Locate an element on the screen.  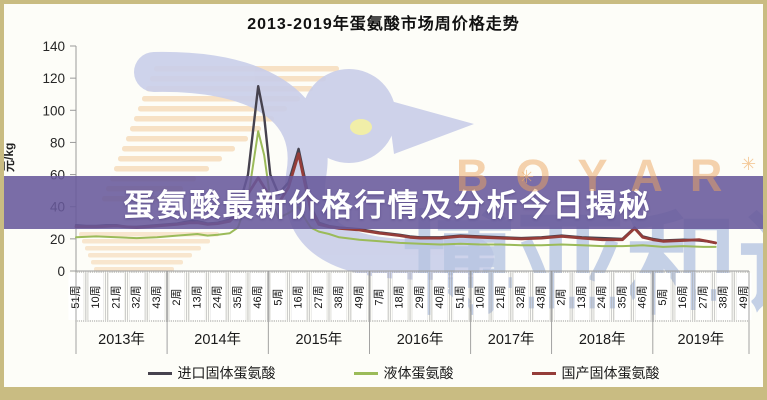
legend-label: 液体蛋氨酸 is located at coordinates (418, 373).